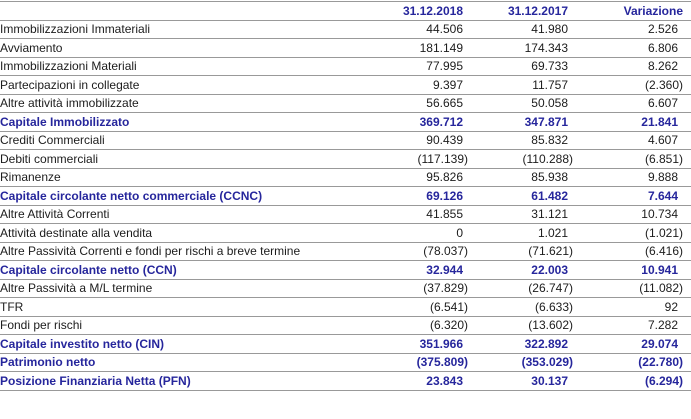 The height and width of the screenshot is (419, 691). Describe the element at coordinates (549, 214) in the screenshot. I see `value-2017: 31.121` at that location.